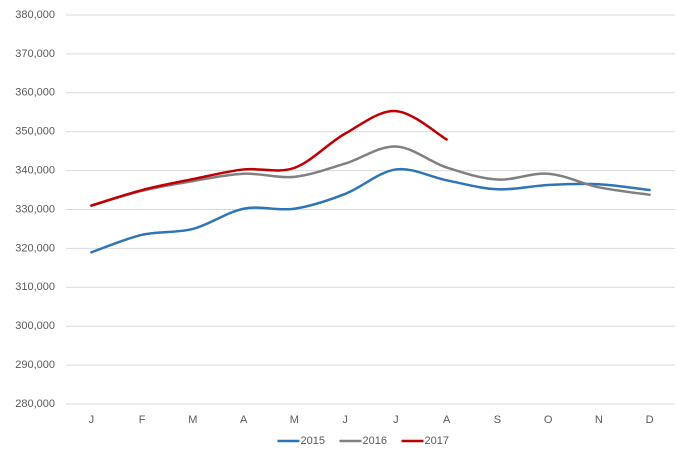 This screenshot has height=449, width=678. I want to click on y-tick-label: 310,000, so click(35, 287).